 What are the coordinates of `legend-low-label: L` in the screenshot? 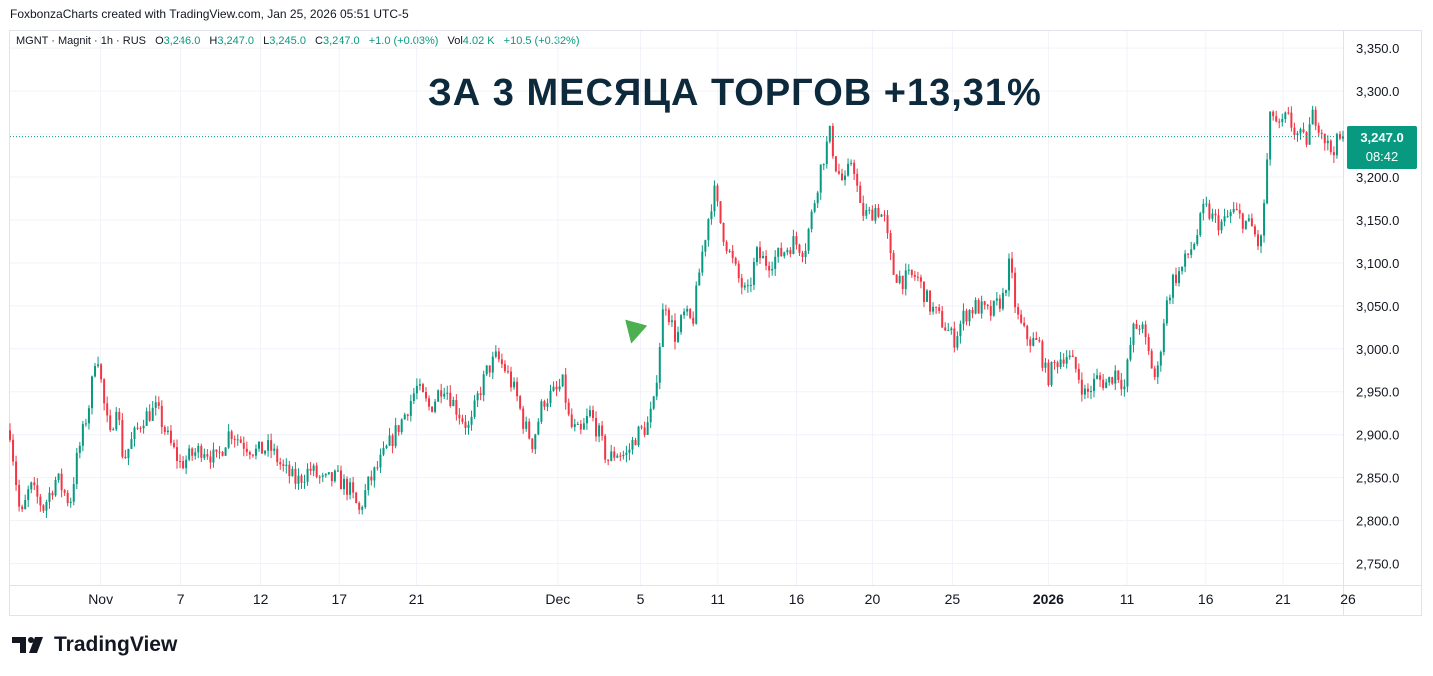 It's located at (266, 41).